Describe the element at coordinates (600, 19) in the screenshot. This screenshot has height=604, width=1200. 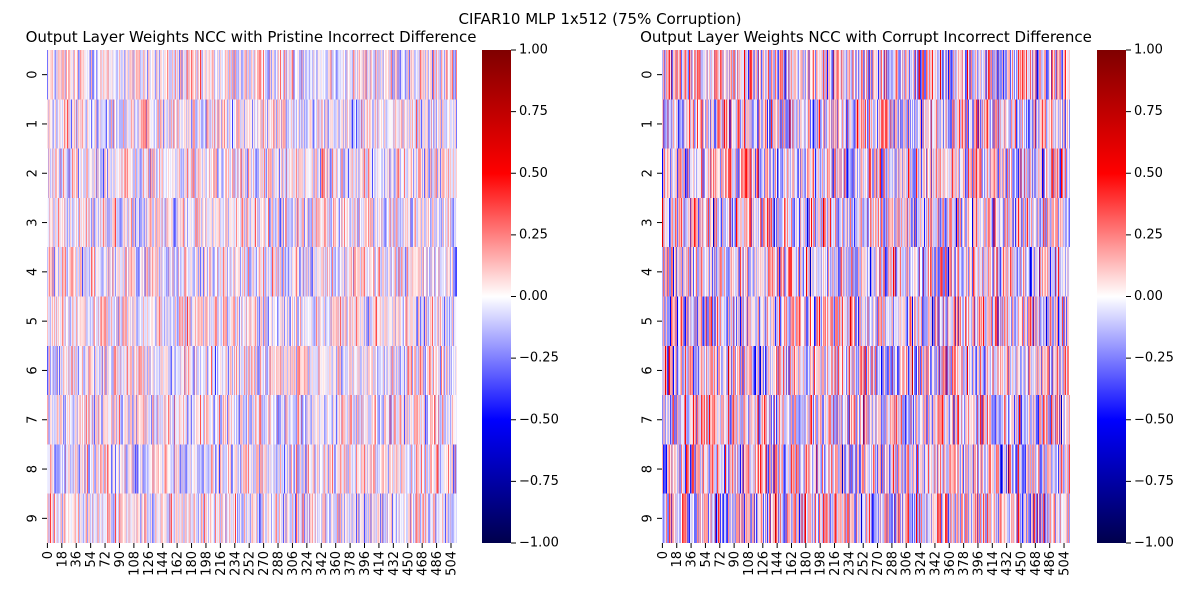
I see `figure-suptitle: CIFAR10 MLP 1x512 (75% Corruption)` at that location.